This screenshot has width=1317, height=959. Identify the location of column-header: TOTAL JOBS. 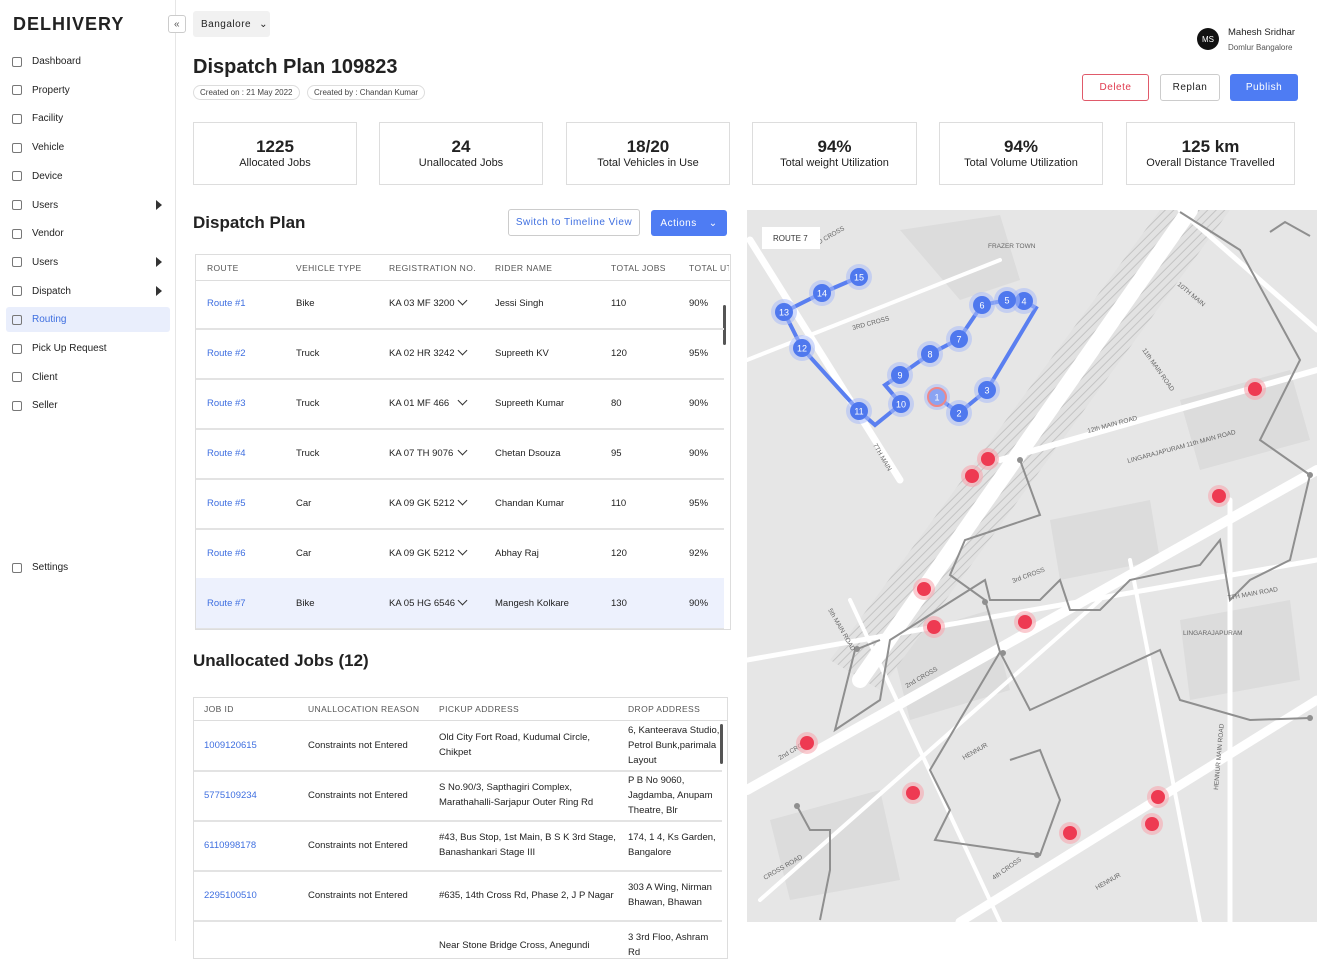
(638, 267).